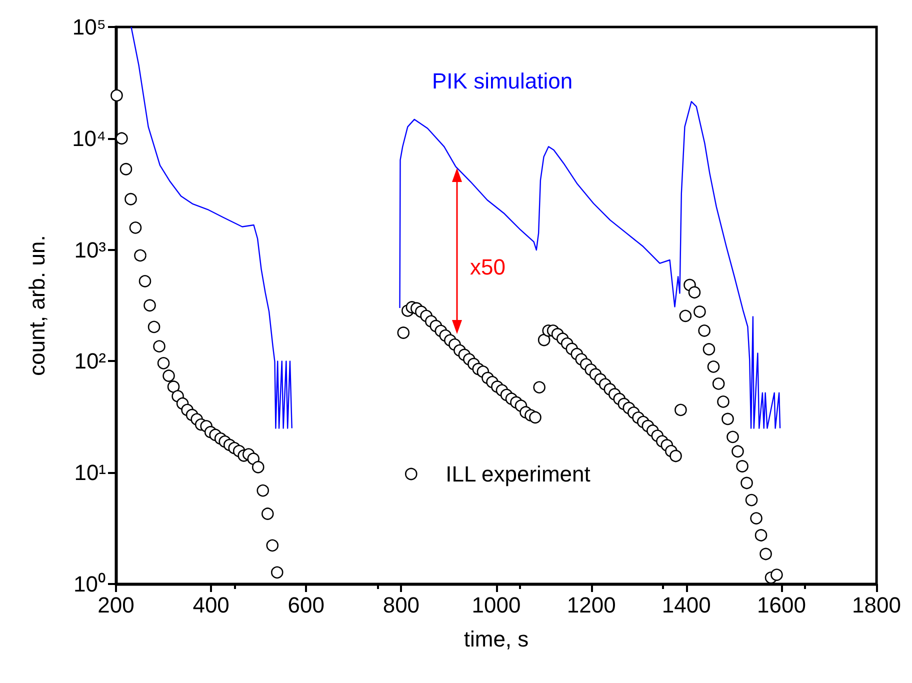  Describe the element at coordinates (37, 305) in the screenshot. I see `y-axis-title: count, arb. un.` at that location.